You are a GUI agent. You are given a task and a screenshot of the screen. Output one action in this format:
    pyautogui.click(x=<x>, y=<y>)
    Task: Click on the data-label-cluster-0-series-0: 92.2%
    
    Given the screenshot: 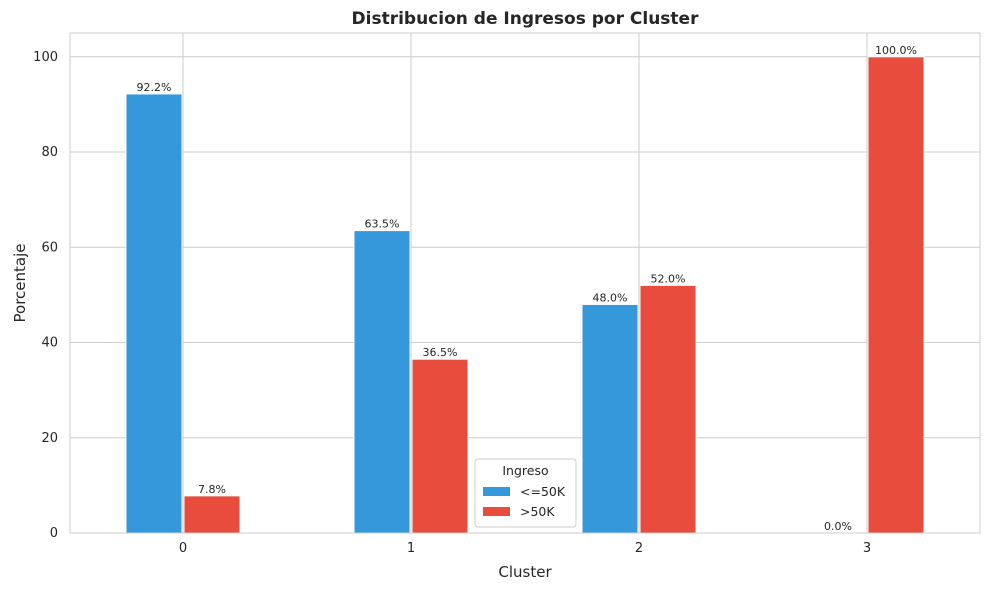 What is the action you would take?
    pyautogui.click(x=154, y=87)
    